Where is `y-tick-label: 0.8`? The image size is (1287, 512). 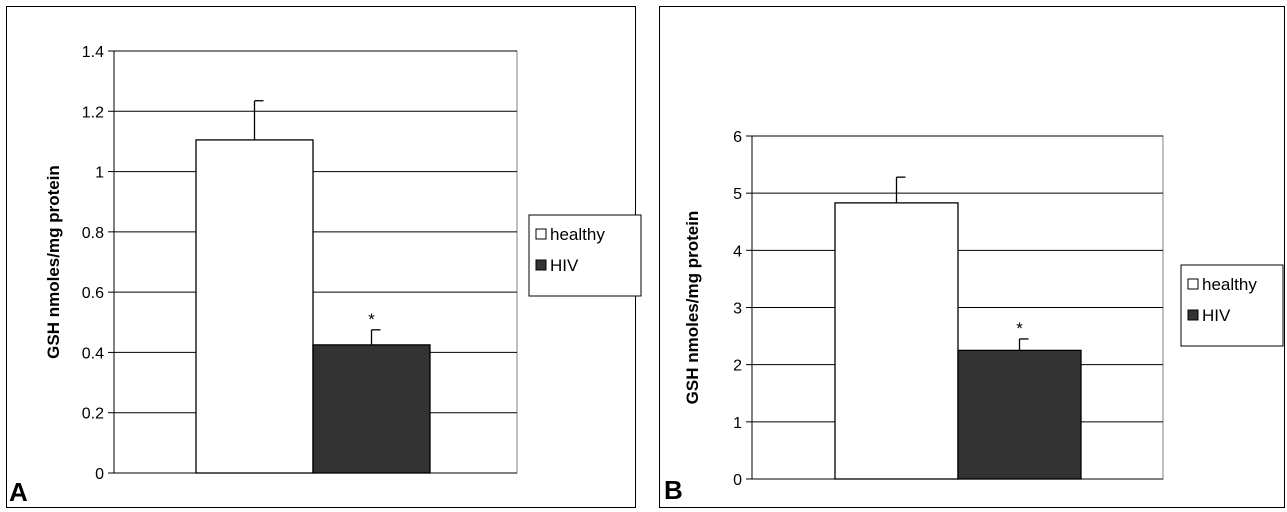
y-tick-label: 0.8 is located at coordinates (93, 233).